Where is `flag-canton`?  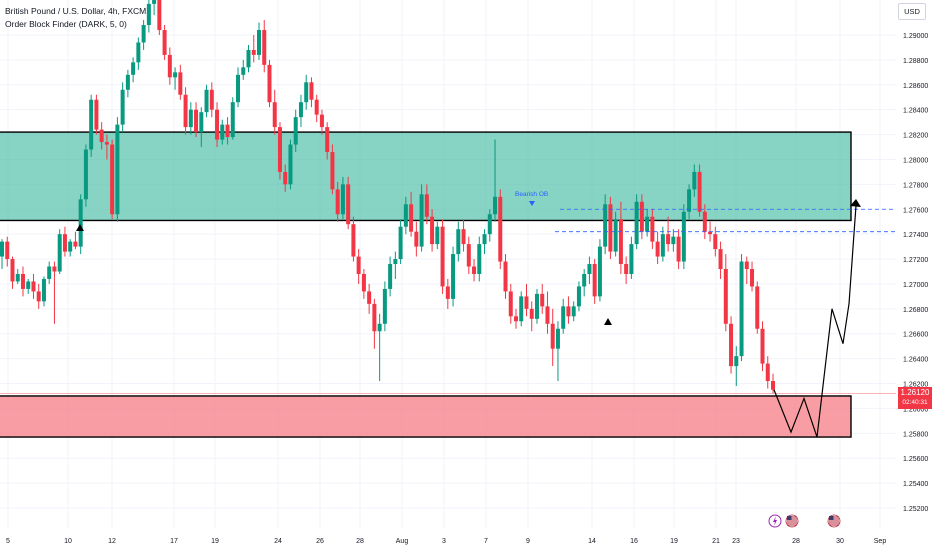
flag-canton is located at coordinates (831, 518).